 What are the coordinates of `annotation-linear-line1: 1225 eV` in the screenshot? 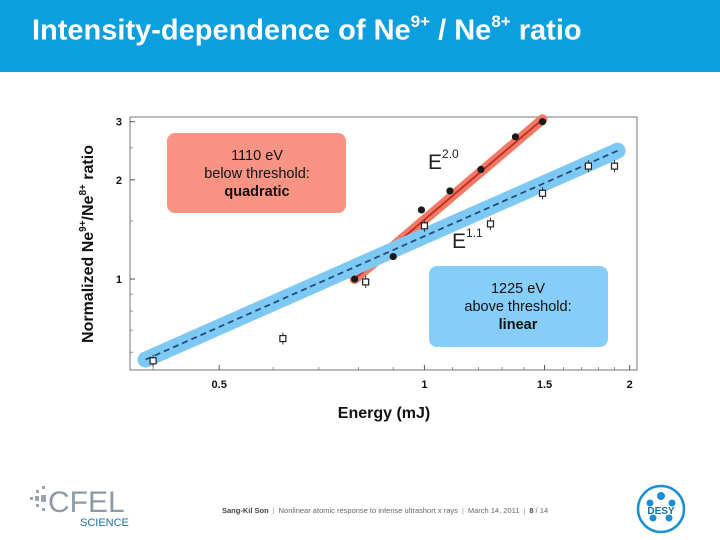 It's located at (518, 289).